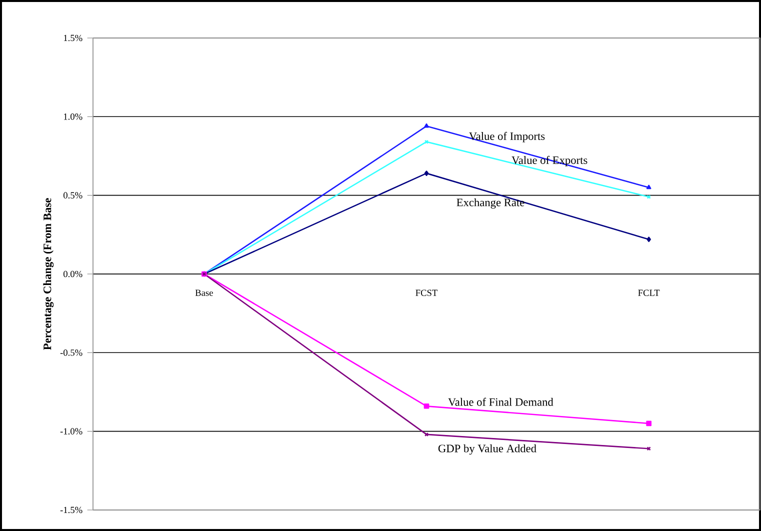 The image size is (761, 531). What do you see at coordinates (507, 137) in the screenshot?
I see `series-label: Value of Imports` at bounding box center [507, 137].